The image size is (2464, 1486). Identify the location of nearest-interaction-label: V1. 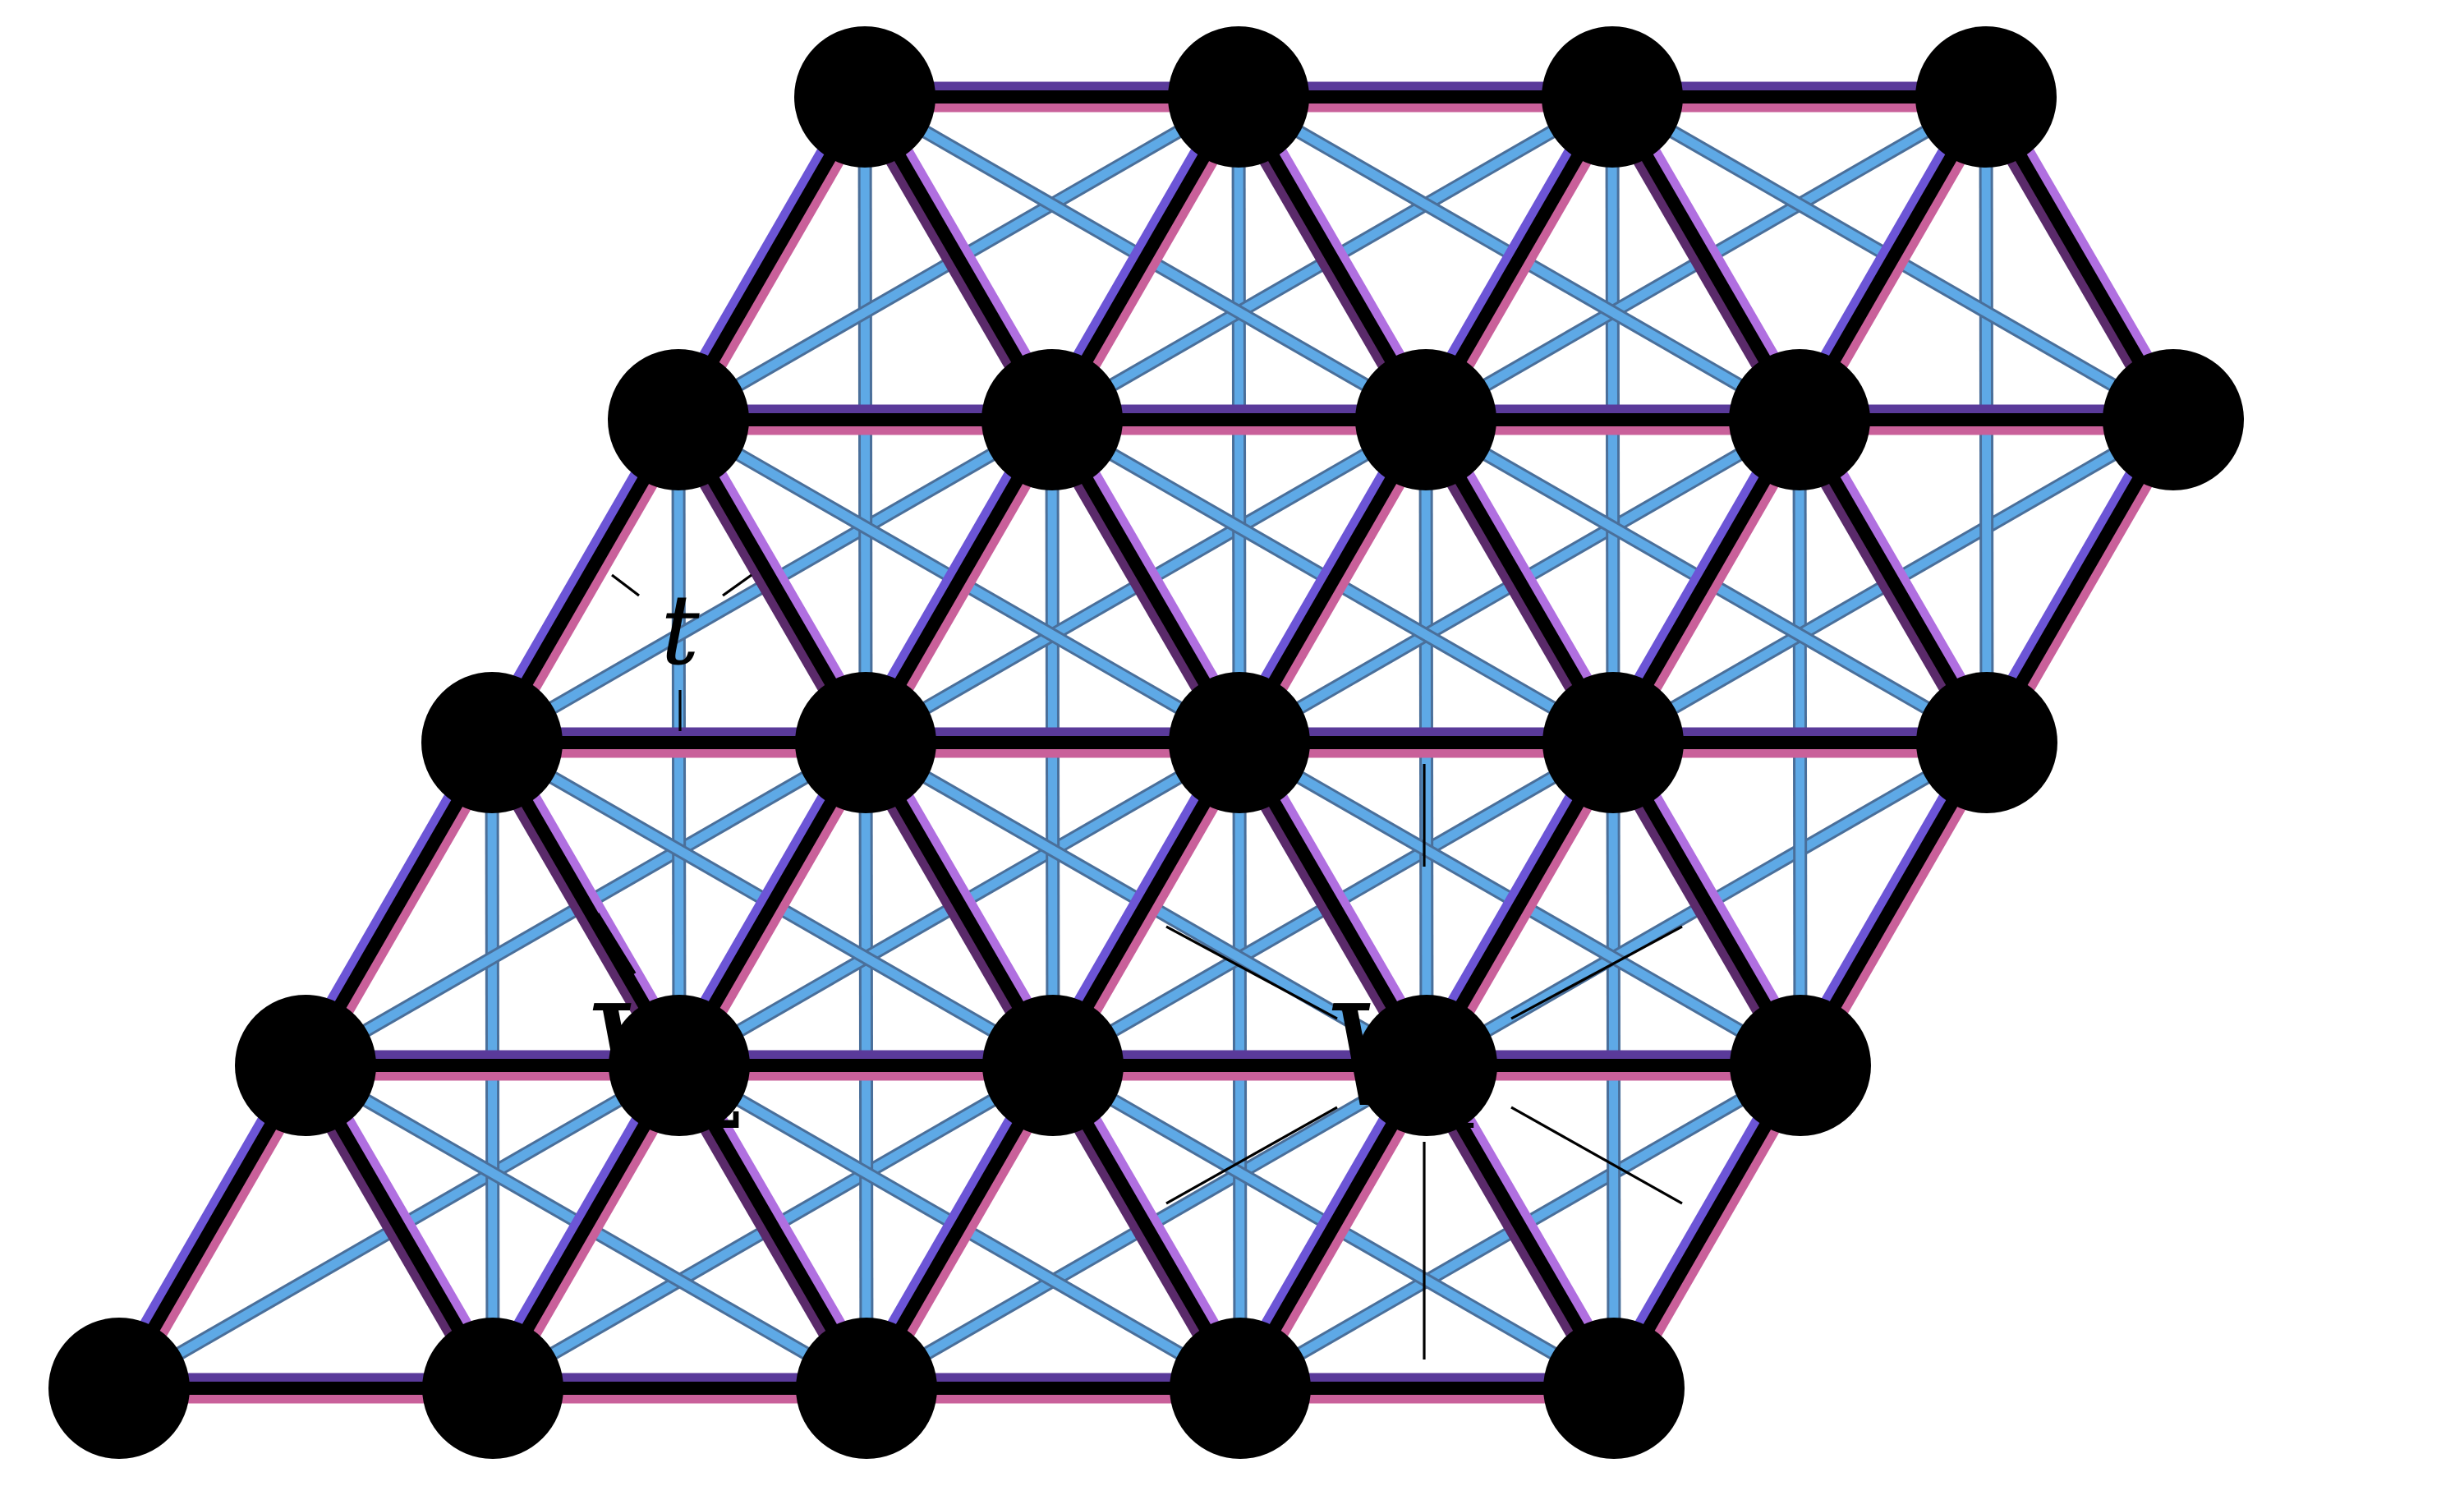
(1424, 1061).